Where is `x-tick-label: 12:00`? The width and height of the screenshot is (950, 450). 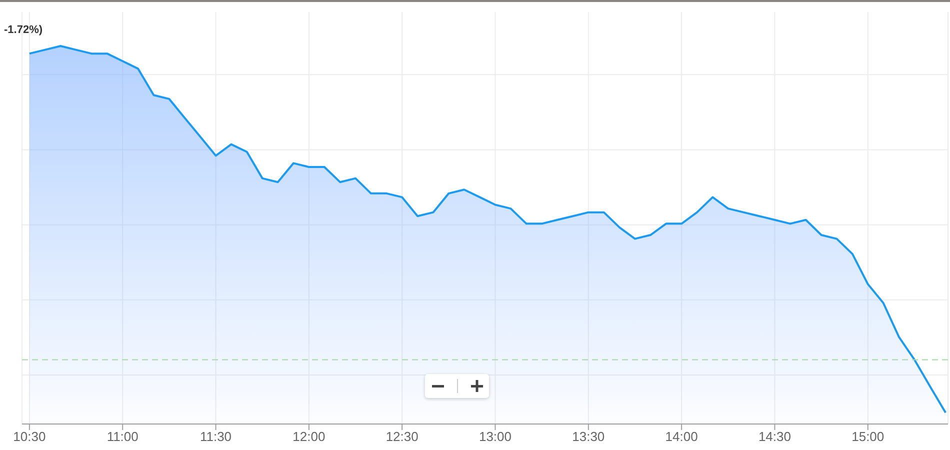 x-tick-label: 12:00 is located at coordinates (309, 436).